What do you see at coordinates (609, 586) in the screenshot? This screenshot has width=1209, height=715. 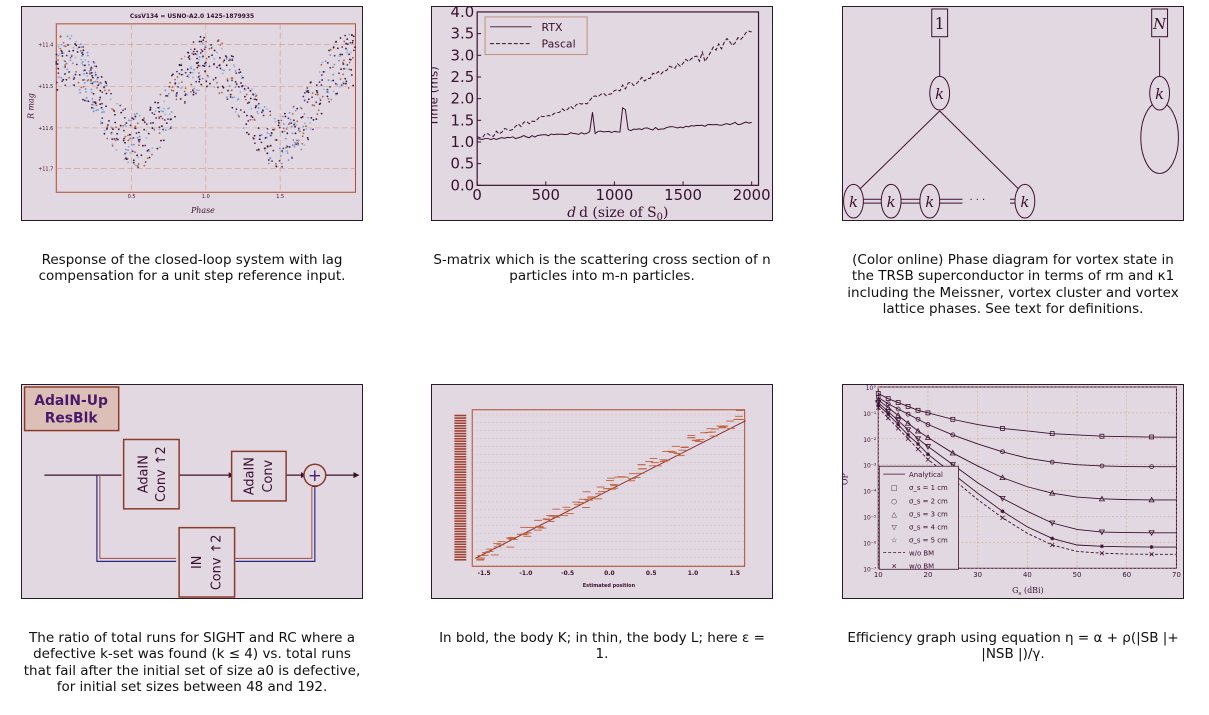 I see `fig5-xlabel: Estimated position` at bounding box center [609, 586].